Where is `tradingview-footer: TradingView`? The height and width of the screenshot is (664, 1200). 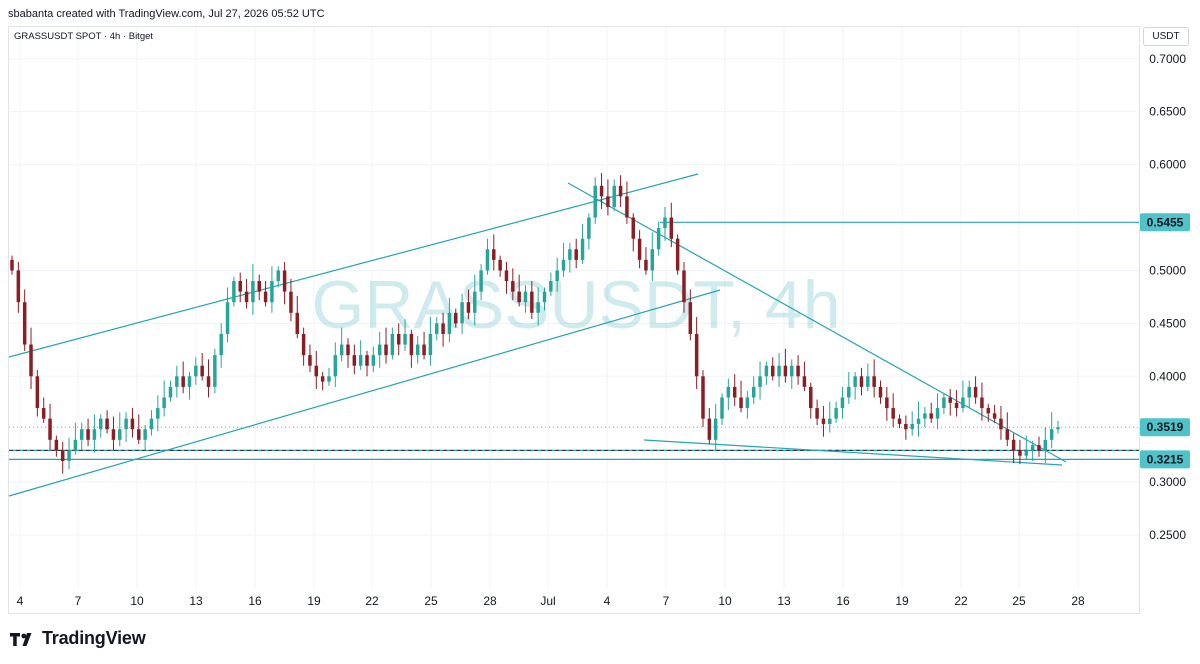 tradingview-footer: TradingView is located at coordinates (78, 638).